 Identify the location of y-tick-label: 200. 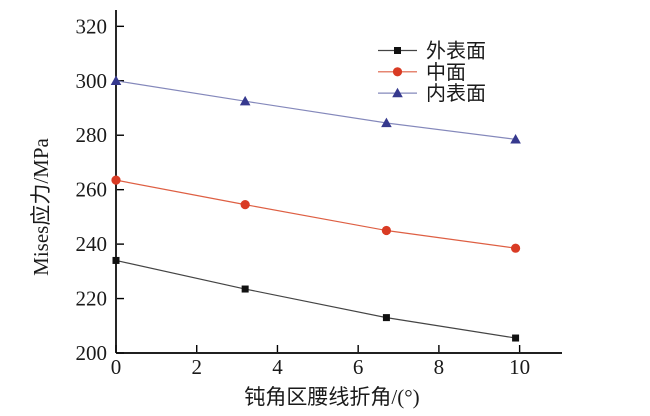
(92, 353).